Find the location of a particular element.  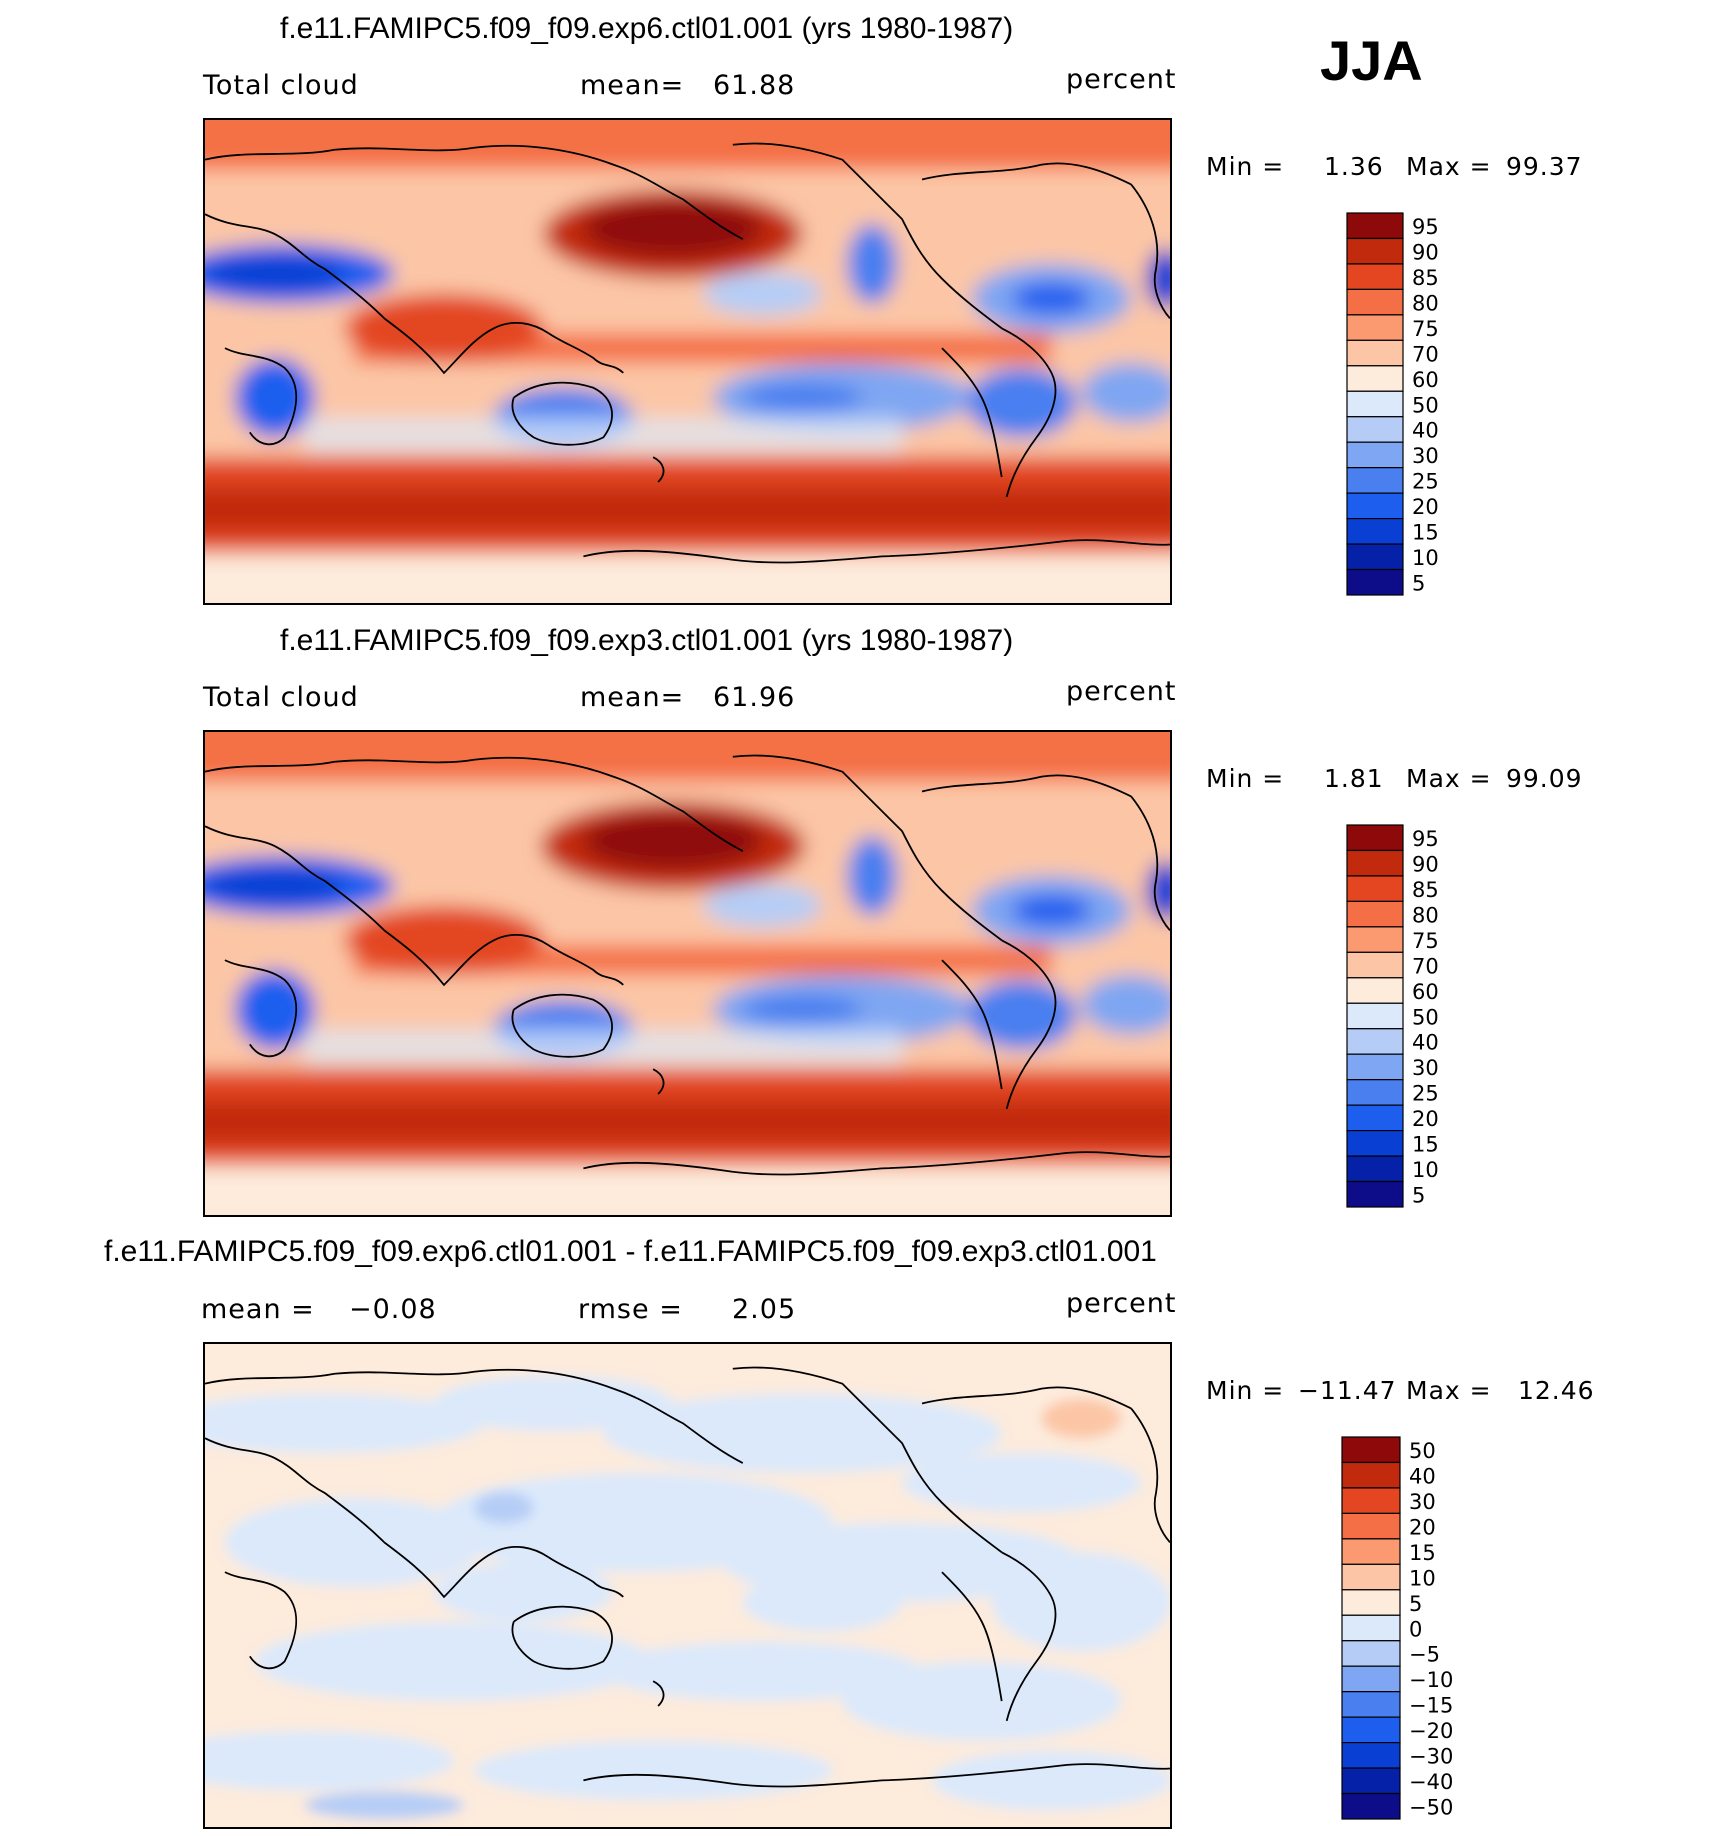

panel-2-mean-value: 61.96 is located at coordinates (754, 697).